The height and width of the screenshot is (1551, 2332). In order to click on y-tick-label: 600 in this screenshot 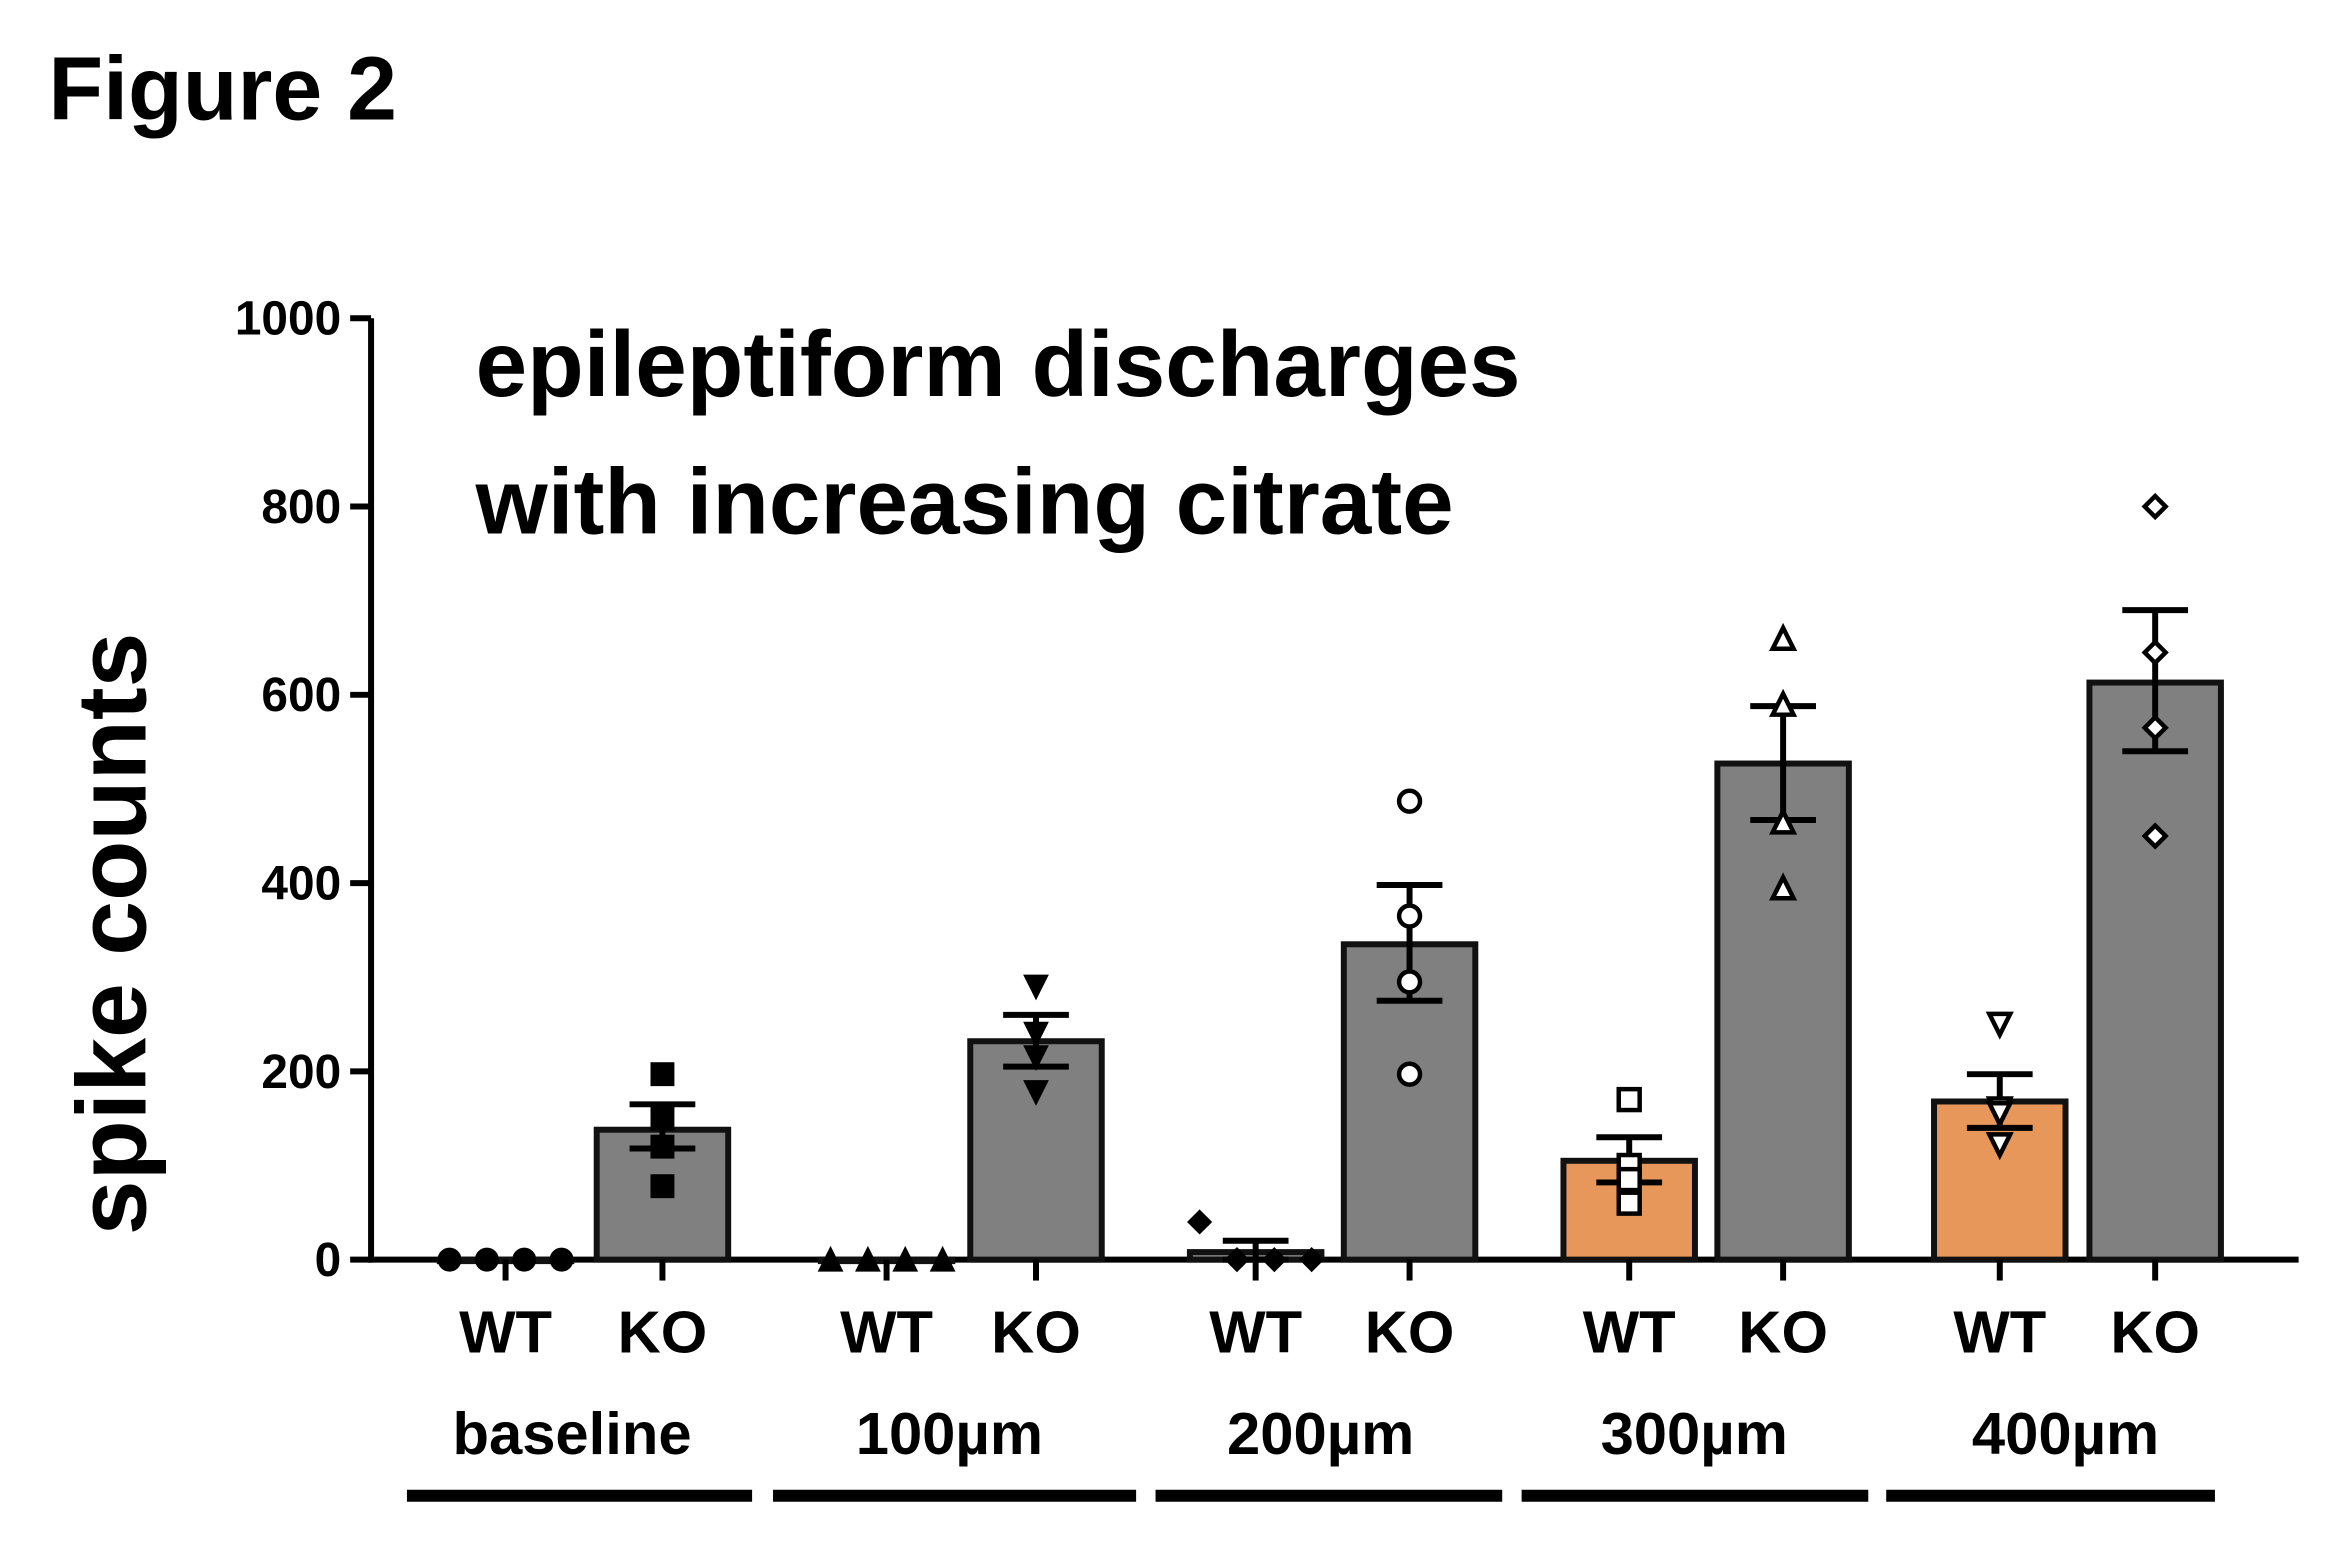, I will do `click(301, 695)`.